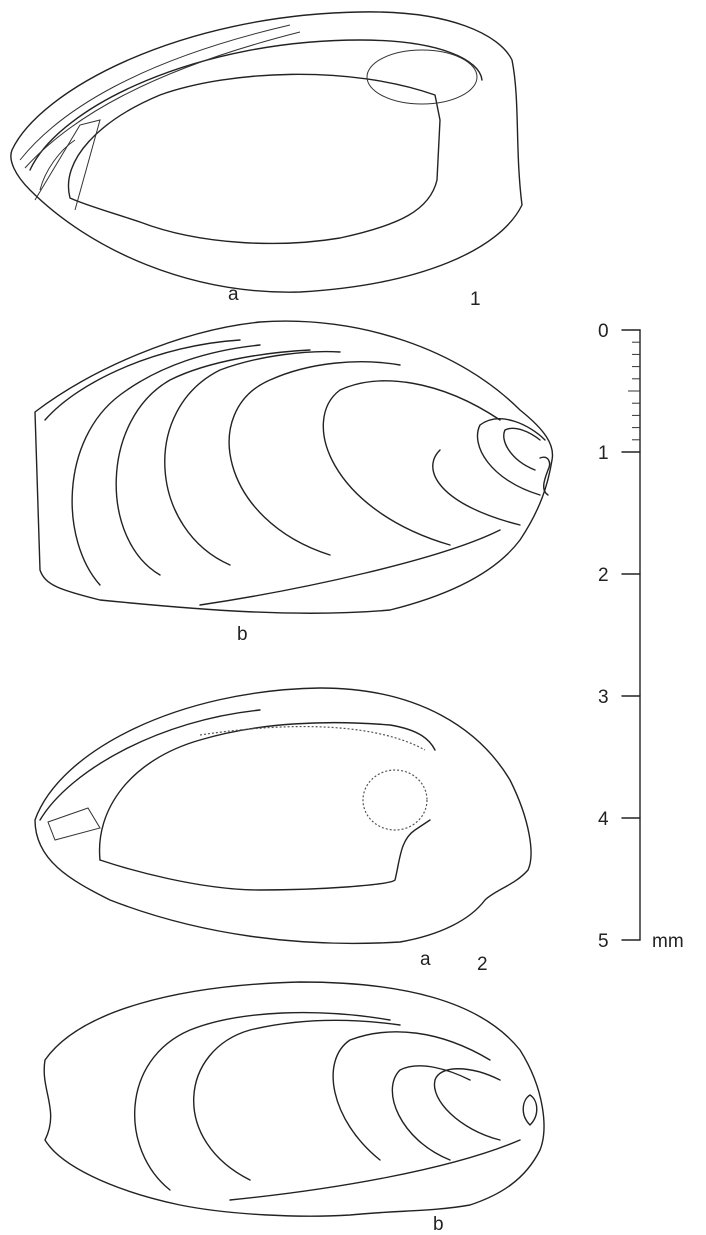 This screenshot has height=1235, width=706. Describe the element at coordinates (668, 941) in the screenshot. I see `scale-unit: mm` at that location.